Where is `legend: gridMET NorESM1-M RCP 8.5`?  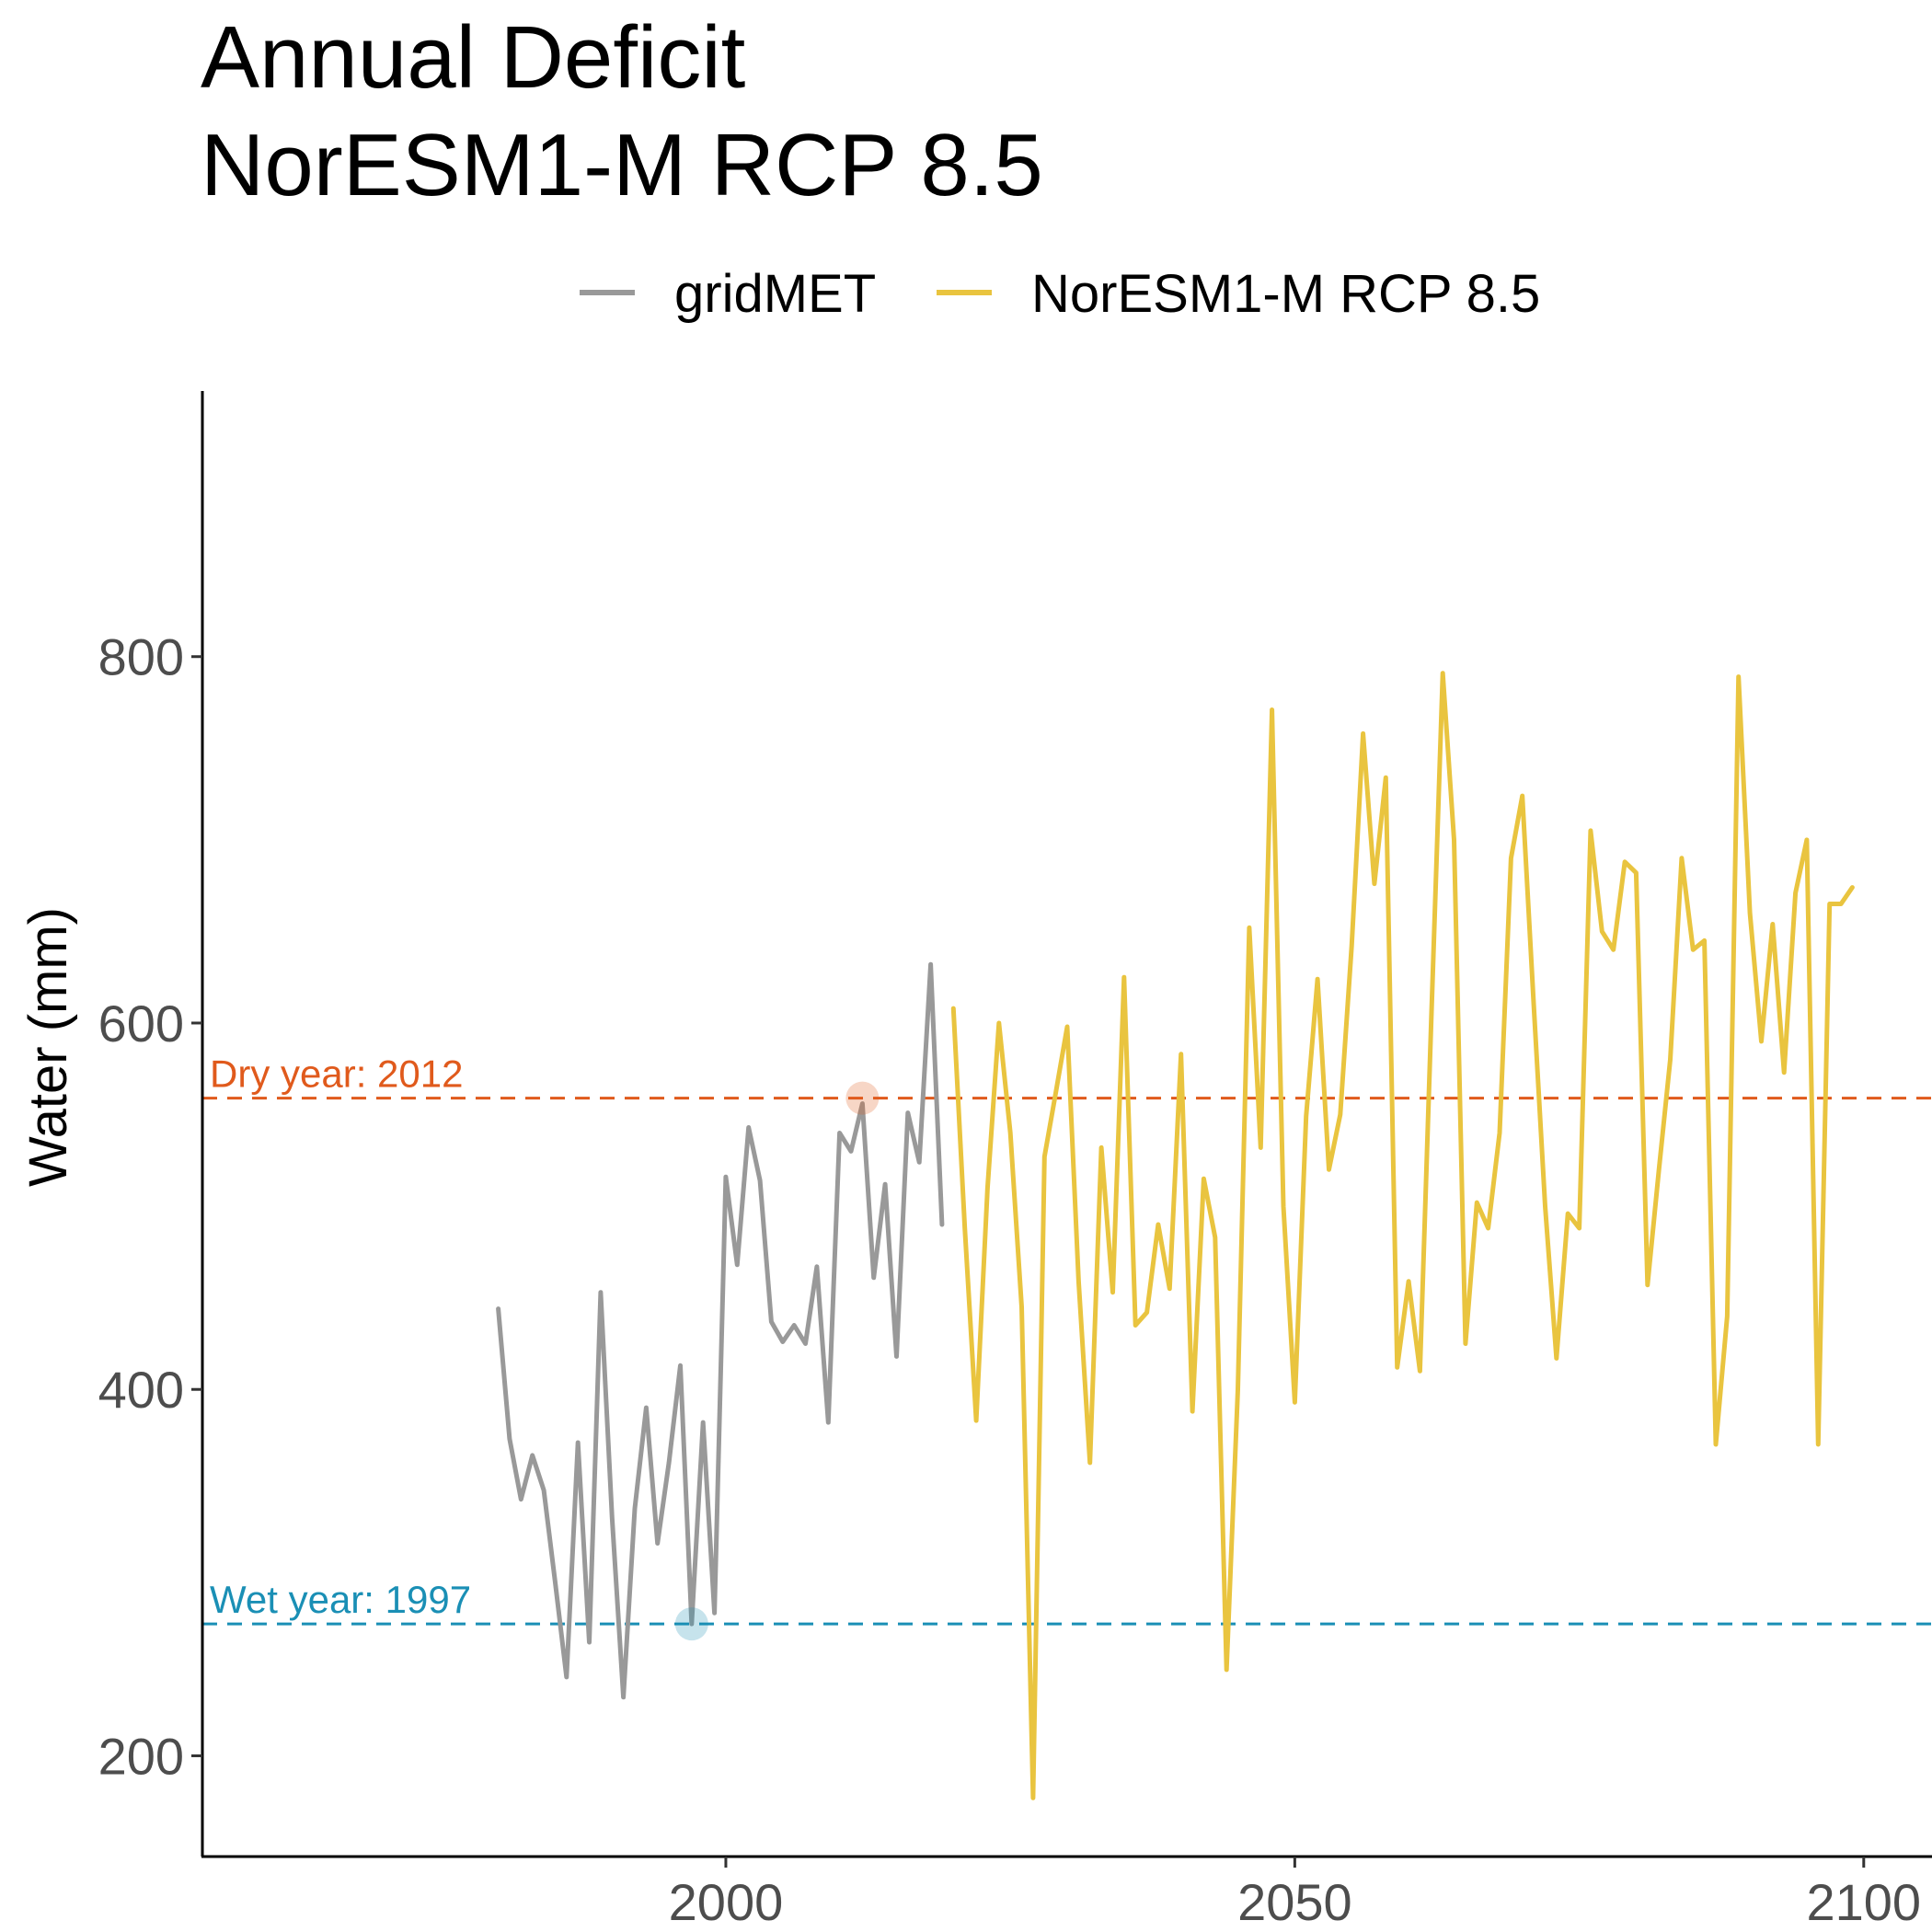 legend: gridMET NorESM1-M RCP 8.5 is located at coordinates (1060, 294).